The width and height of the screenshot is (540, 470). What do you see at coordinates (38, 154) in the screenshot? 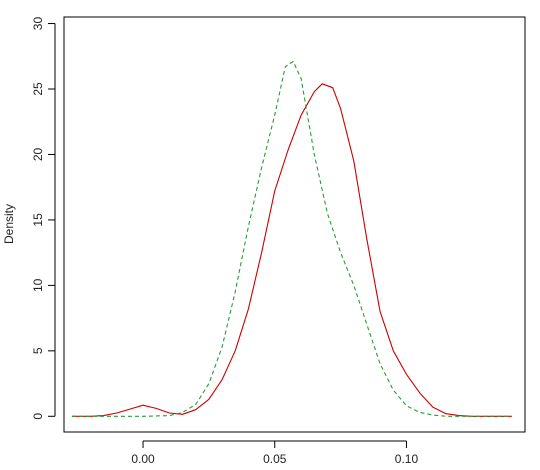
I see `y-tick-label: 20` at bounding box center [38, 154].